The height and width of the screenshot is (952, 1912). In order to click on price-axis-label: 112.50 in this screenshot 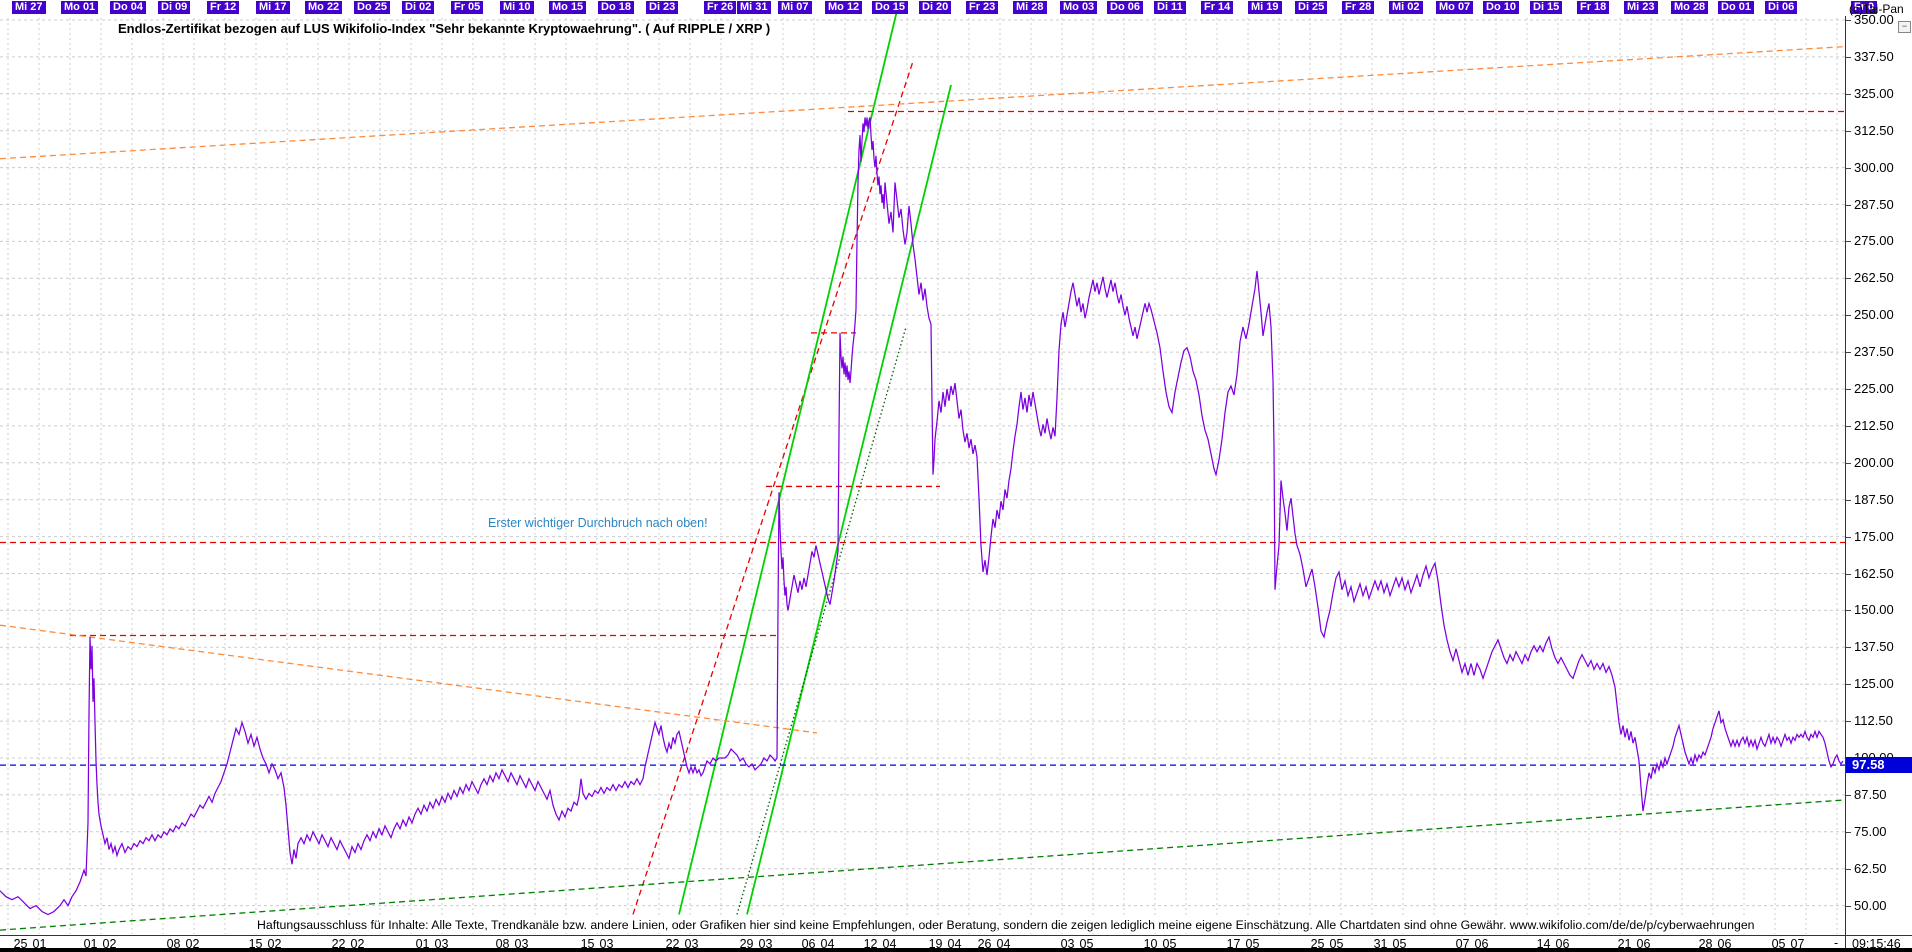, I will do `click(1873, 720)`.